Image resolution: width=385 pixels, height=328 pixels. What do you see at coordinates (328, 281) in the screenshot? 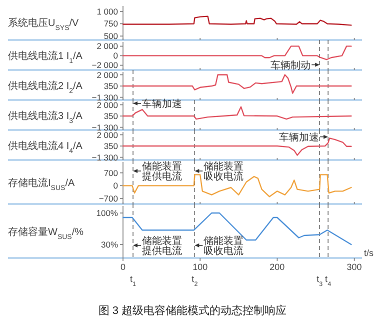
I see `ref-line-label: t$_{4}$` at bounding box center [328, 281].